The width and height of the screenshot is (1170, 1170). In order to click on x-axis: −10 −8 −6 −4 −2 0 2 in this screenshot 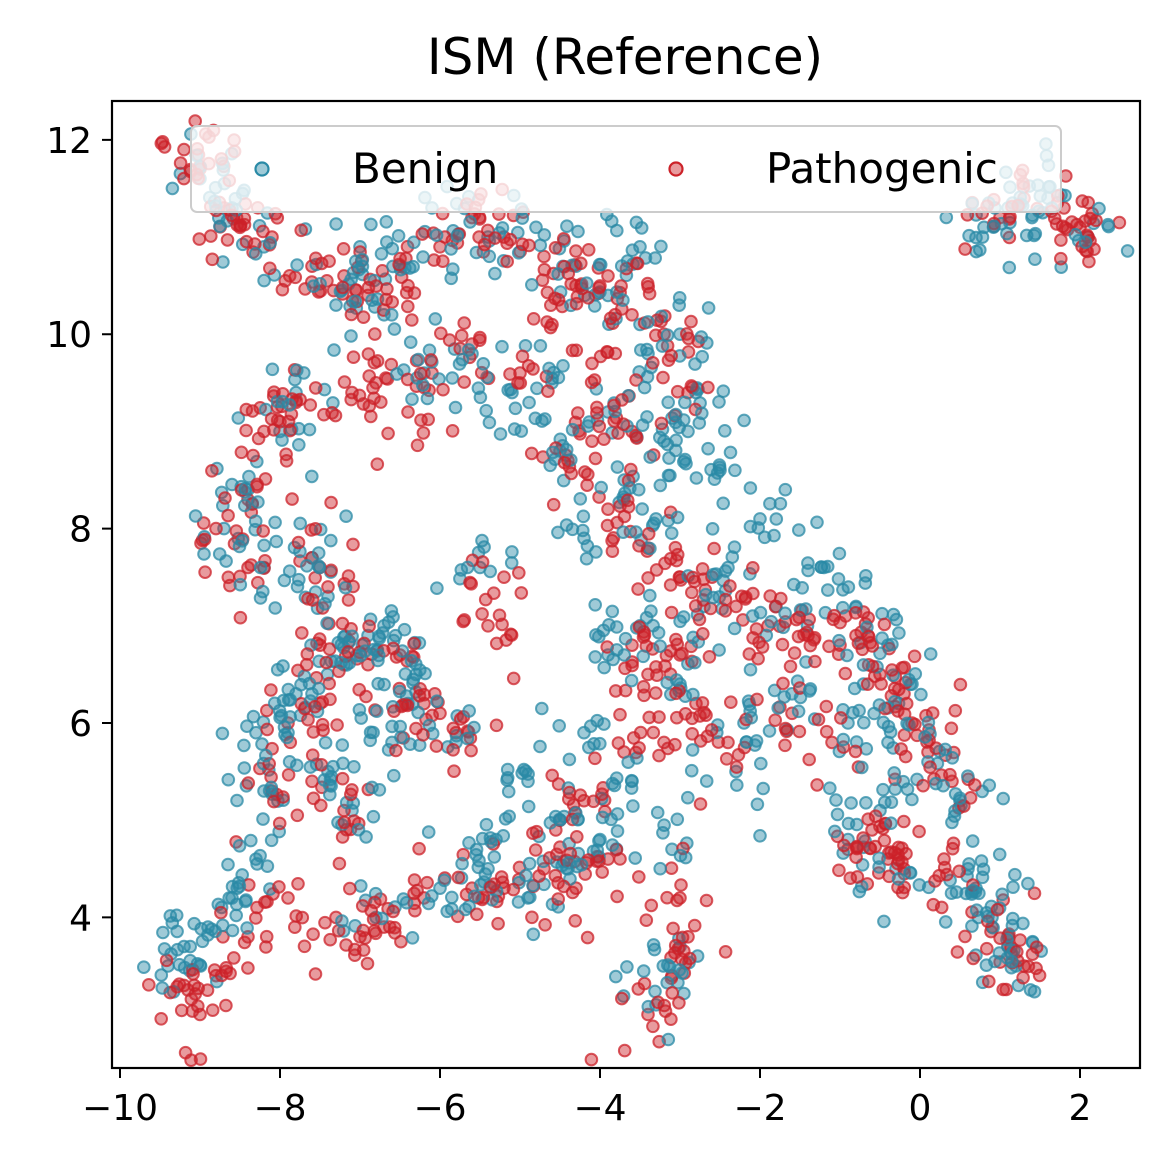, I will do `click(586, 1098)`.